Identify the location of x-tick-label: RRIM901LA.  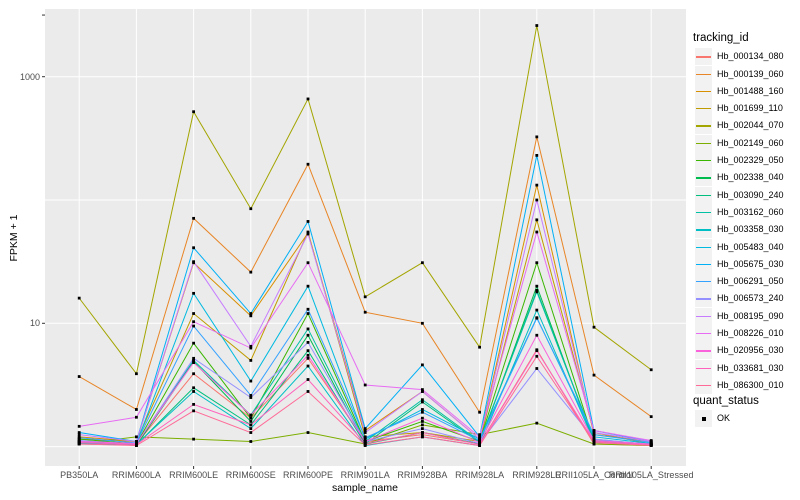
(365, 475).